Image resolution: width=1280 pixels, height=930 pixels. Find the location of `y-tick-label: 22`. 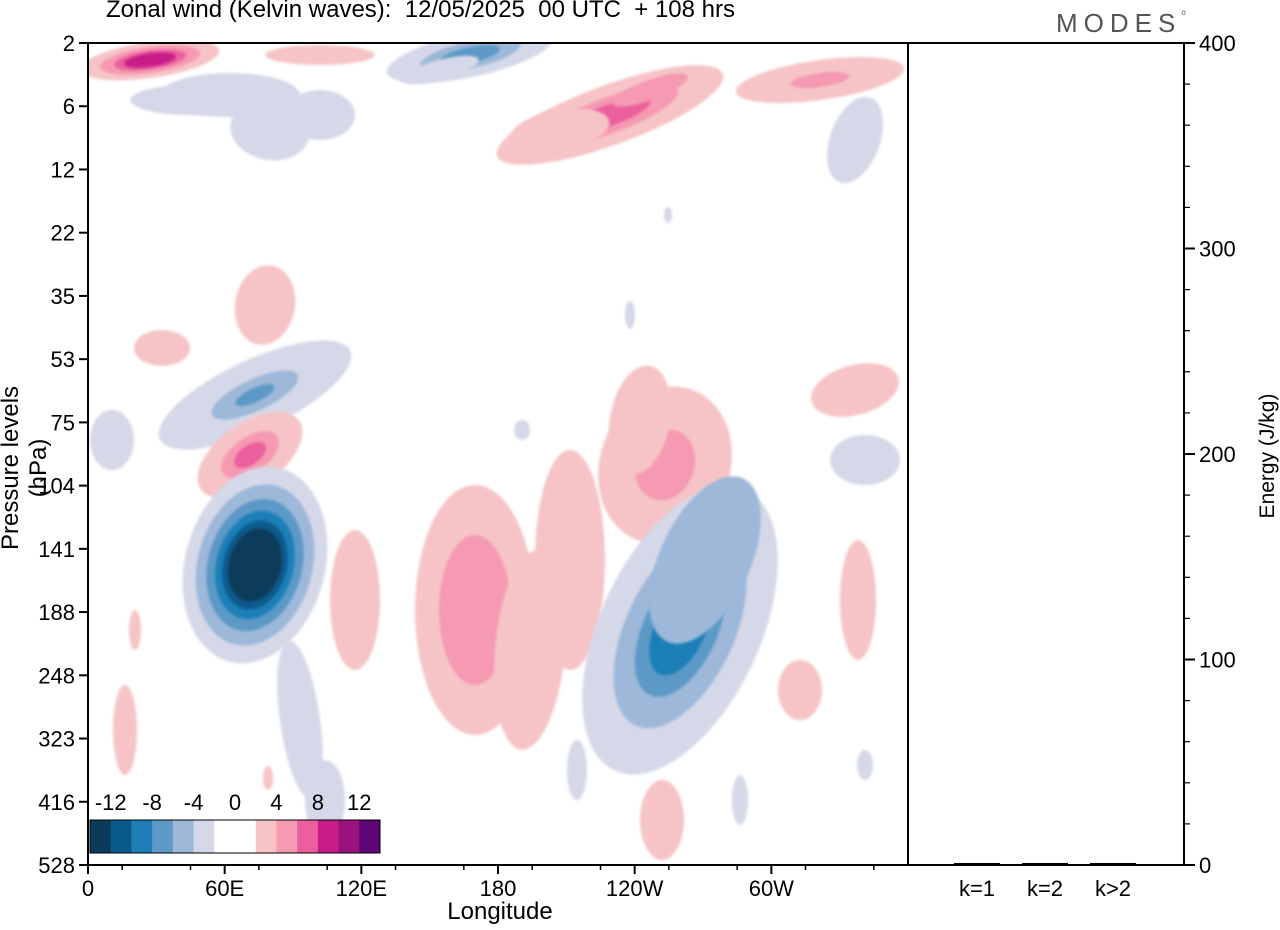

y-tick-label: 22 is located at coordinates (63, 233).